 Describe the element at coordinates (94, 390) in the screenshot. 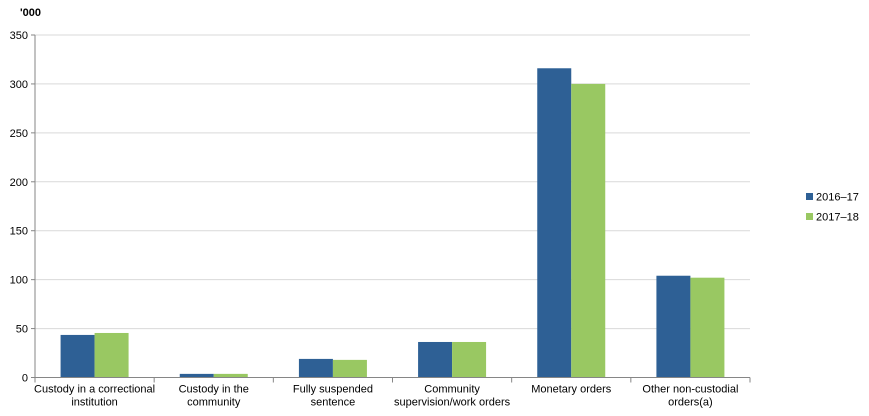

I see `x-tick-label: Custody in a correctional` at that location.